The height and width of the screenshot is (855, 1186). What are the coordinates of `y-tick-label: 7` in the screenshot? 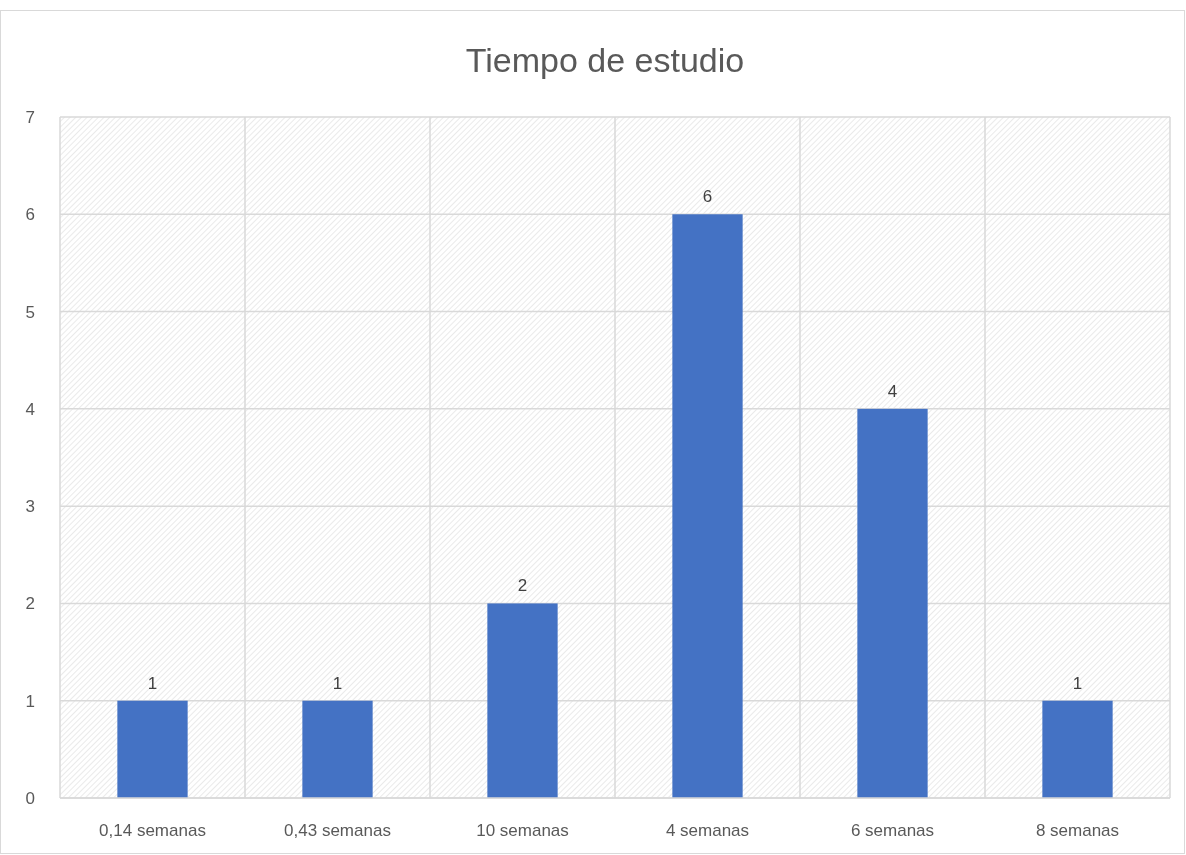 It's located at (30, 117).